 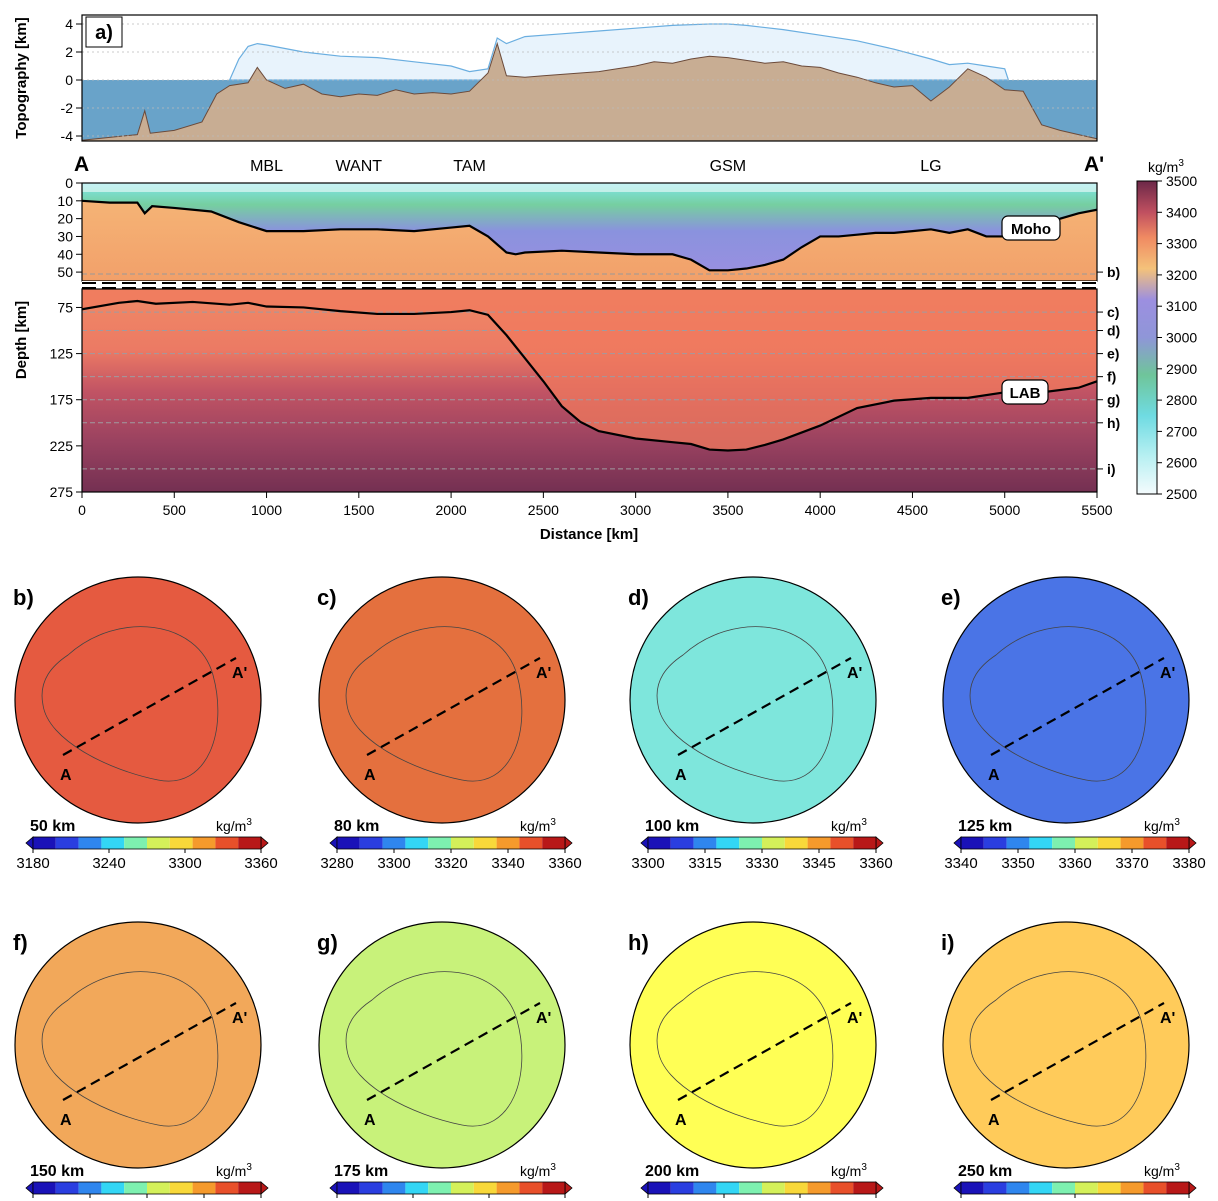 What do you see at coordinates (62, 354) in the screenshot?
I see `depth-tick-label: 125` at bounding box center [62, 354].